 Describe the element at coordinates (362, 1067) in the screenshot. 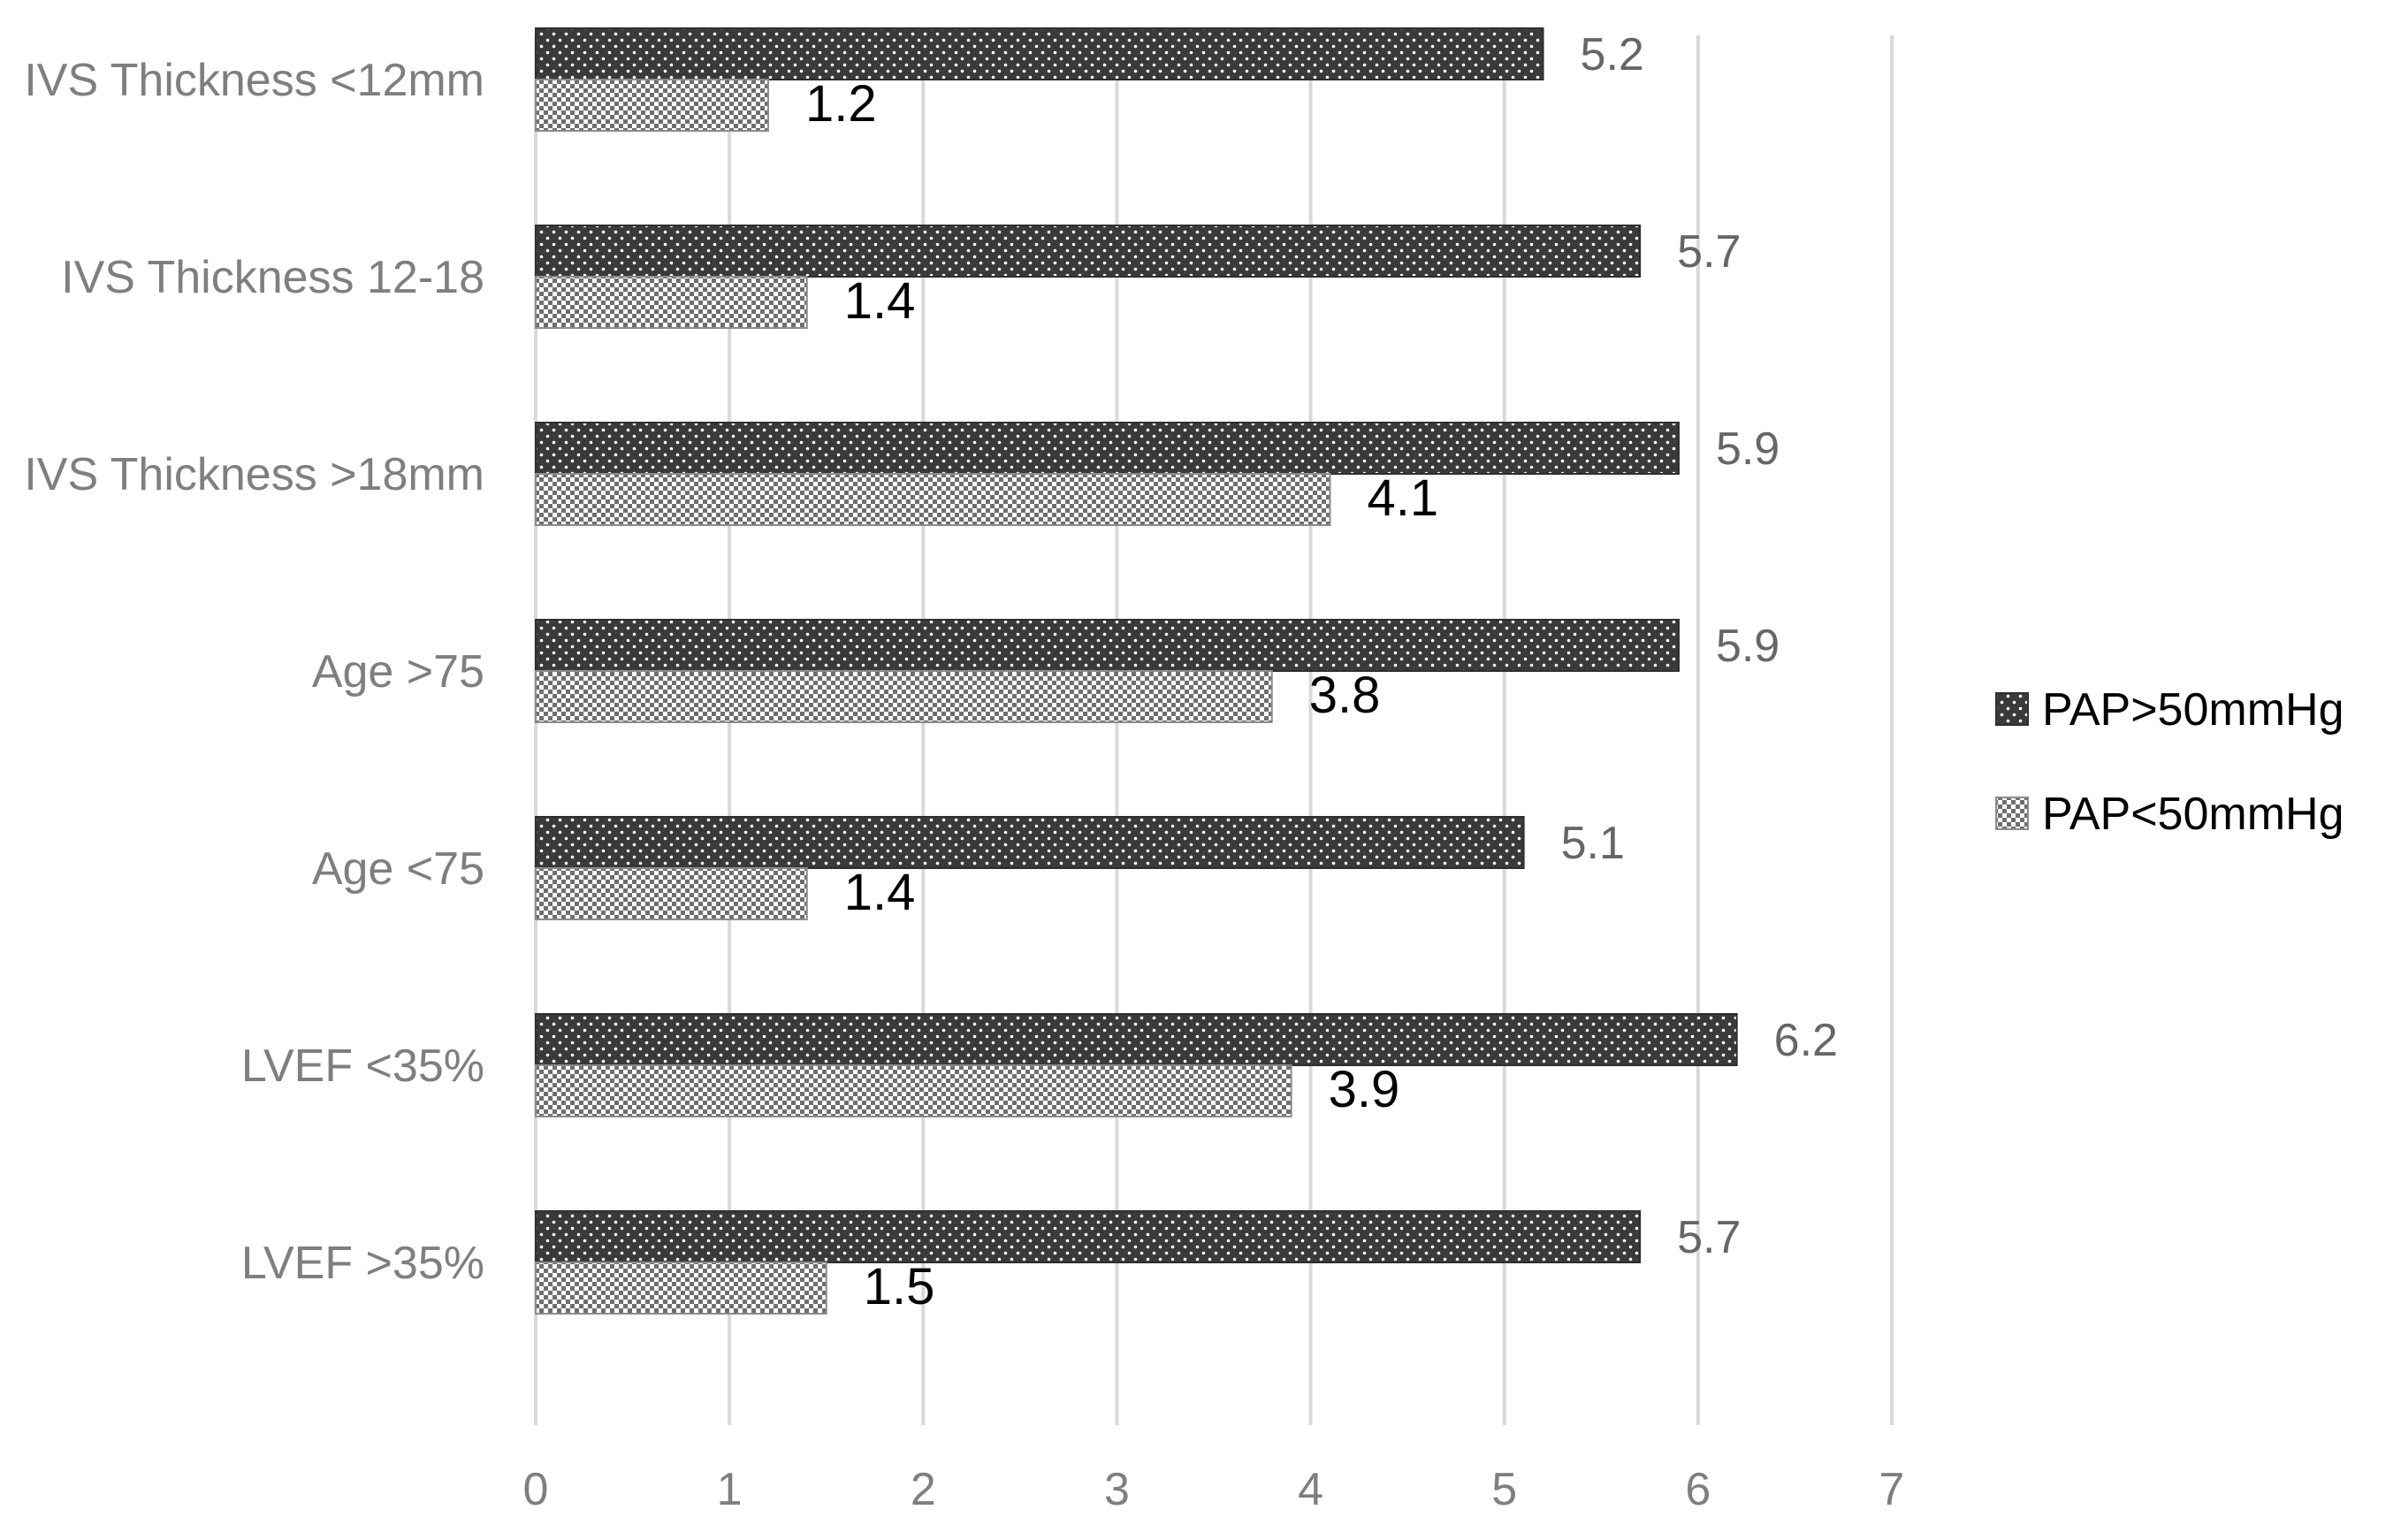

I see `y-category-label: LVEF <35%` at that location.